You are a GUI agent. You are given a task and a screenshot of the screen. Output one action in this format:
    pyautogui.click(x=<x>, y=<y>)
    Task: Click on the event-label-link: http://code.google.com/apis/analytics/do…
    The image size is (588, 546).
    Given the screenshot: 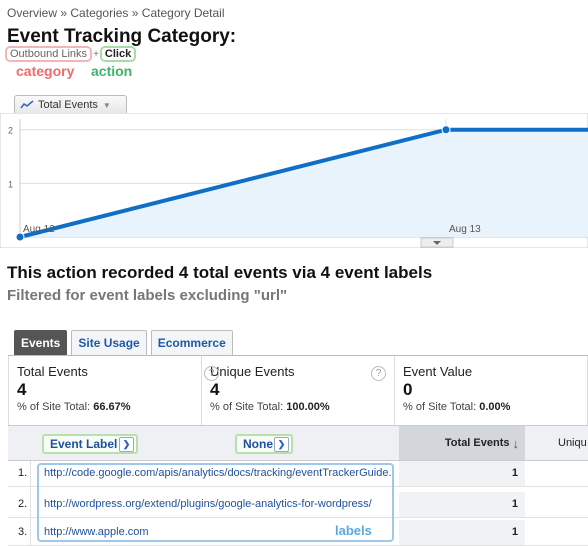 What is the action you would take?
    pyautogui.click(x=219, y=473)
    